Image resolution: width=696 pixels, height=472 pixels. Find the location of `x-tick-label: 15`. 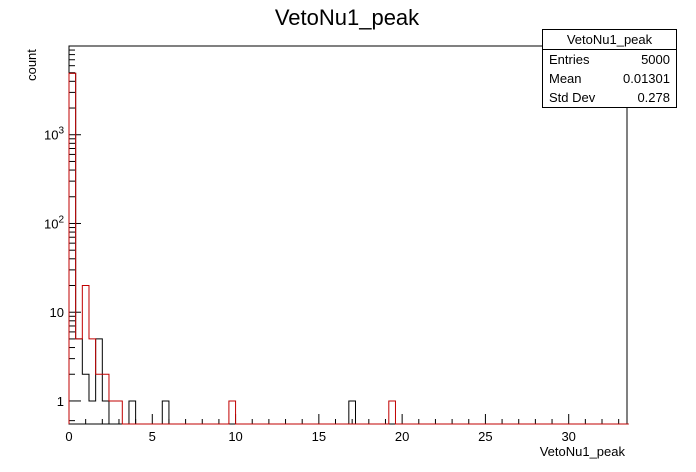

x-tick-label: 15 is located at coordinates (319, 436).